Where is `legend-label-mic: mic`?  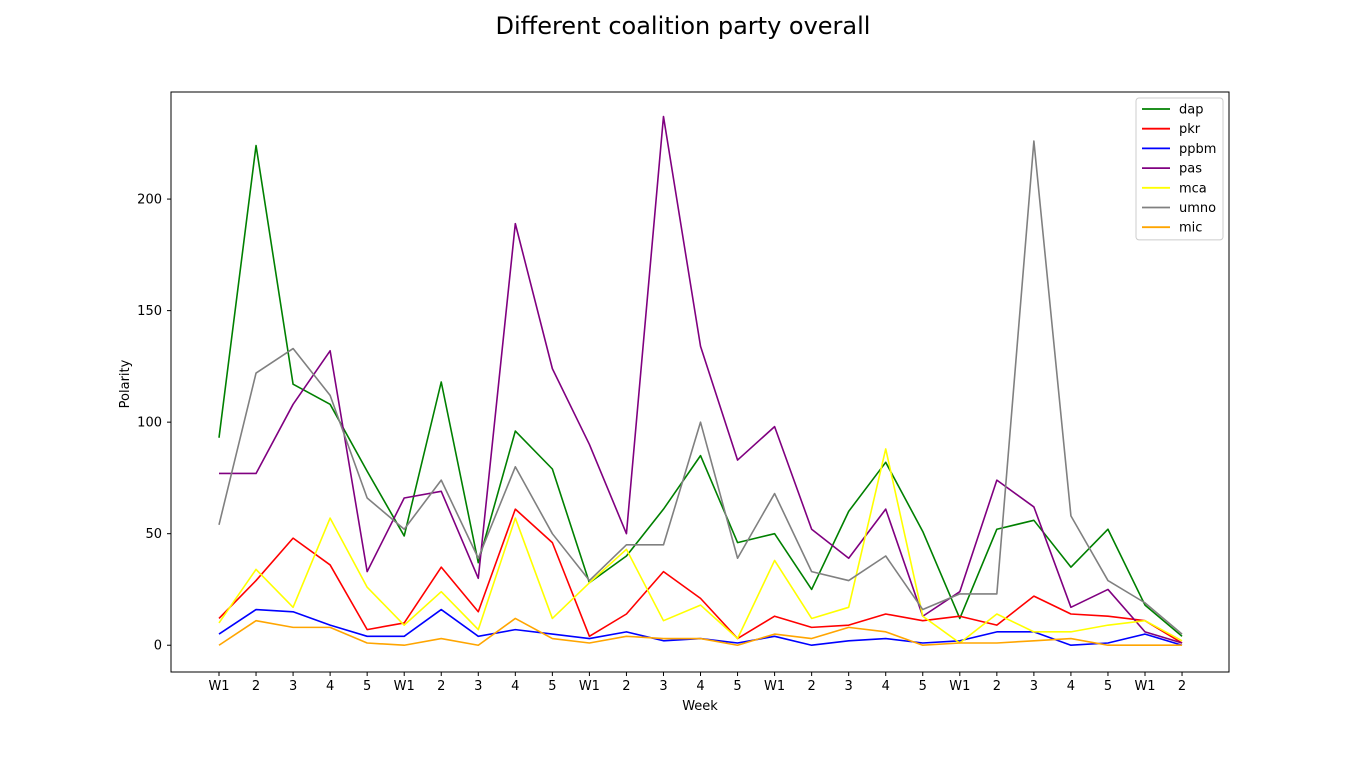
legend-label-mic: mic is located at coordinates (1190, 228).